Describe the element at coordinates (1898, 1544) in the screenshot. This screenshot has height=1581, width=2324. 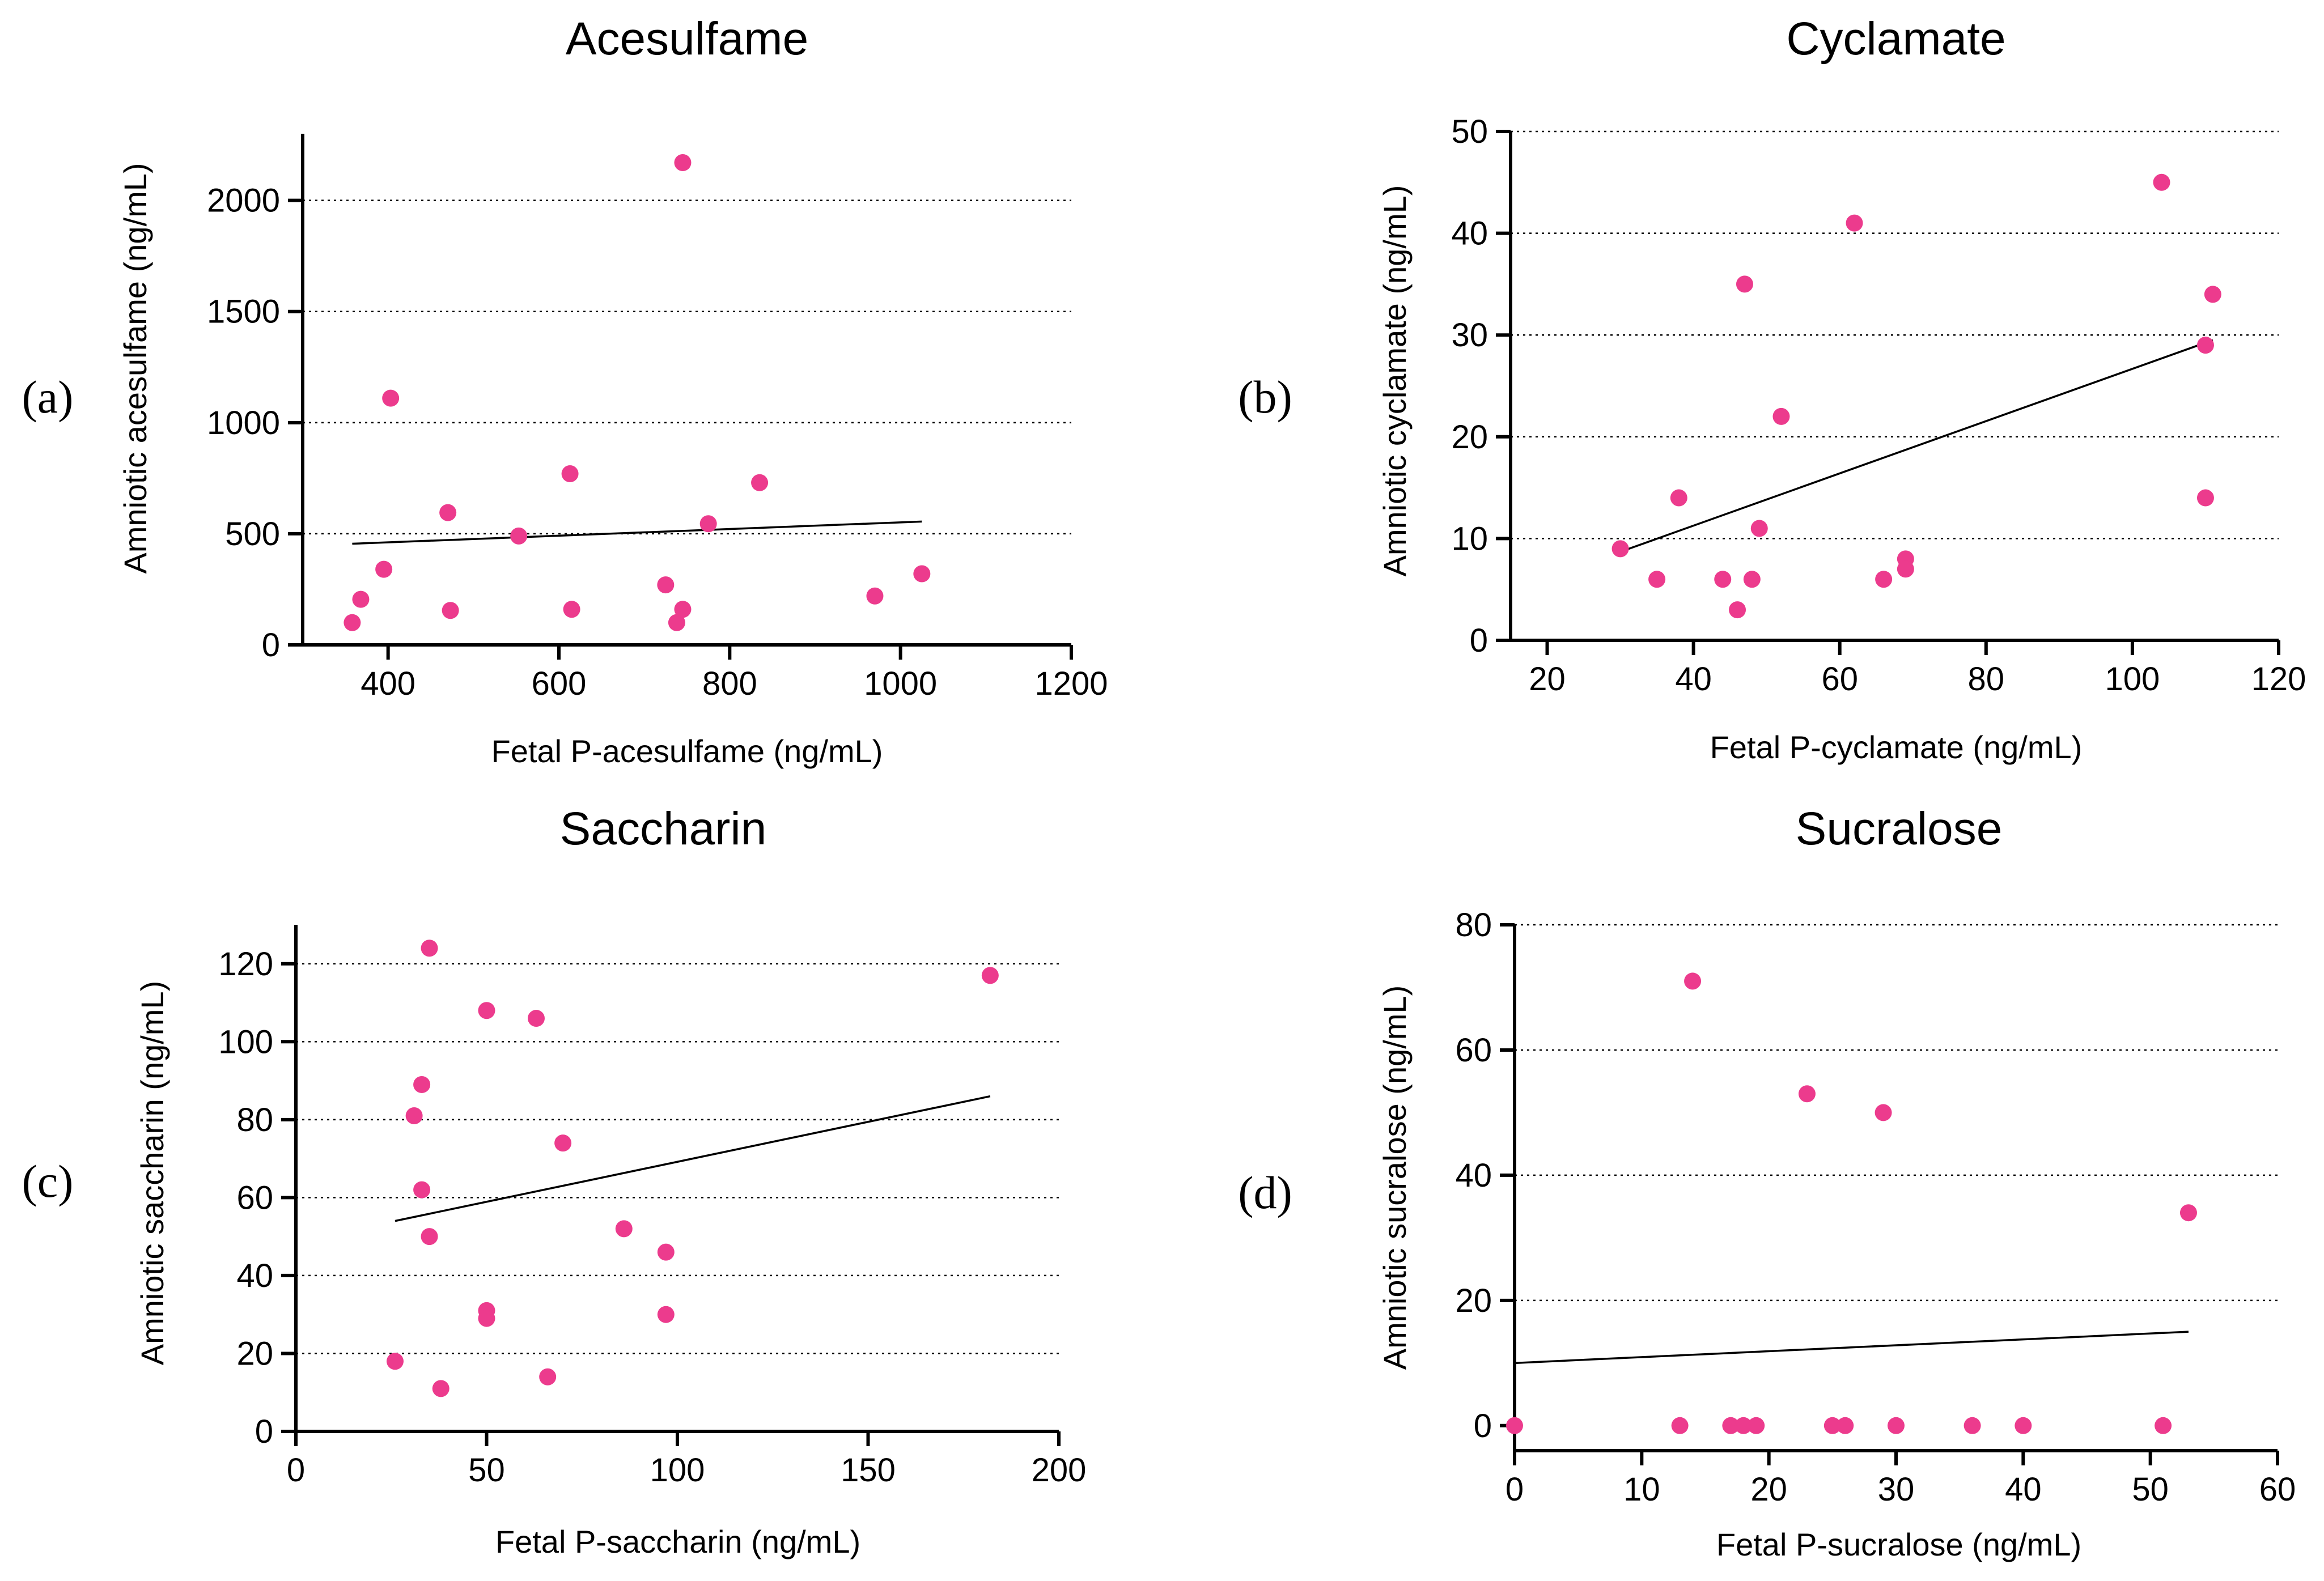
I see `x-axis-label: Fetal P-sucralose (ng/mL)` at that location.